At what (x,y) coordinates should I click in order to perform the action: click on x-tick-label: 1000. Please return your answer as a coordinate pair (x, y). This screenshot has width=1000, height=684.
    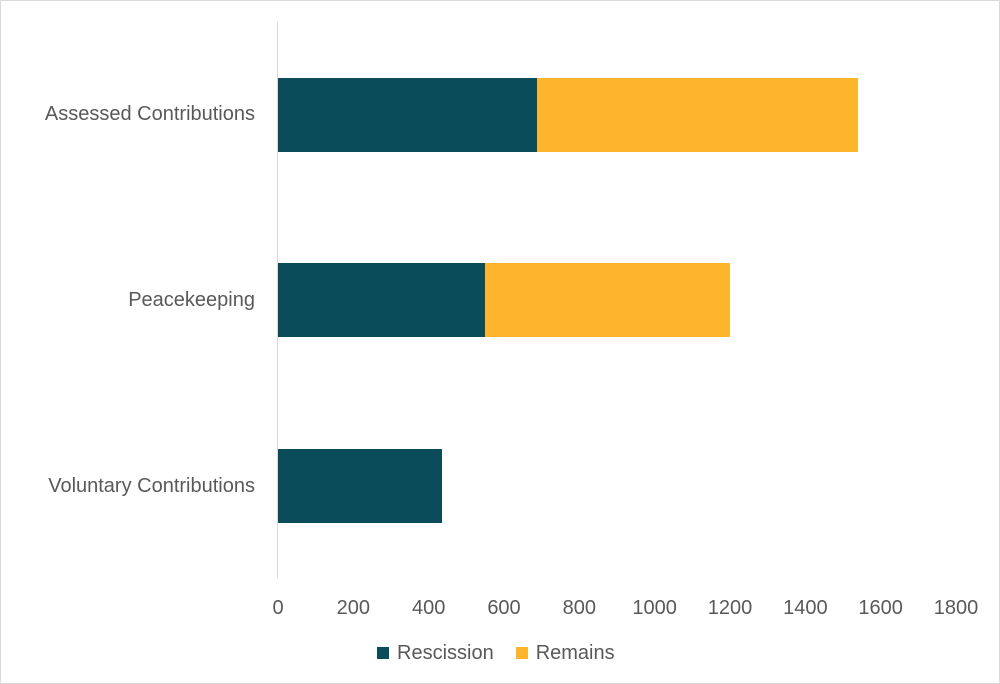
    Looking at the image, I should click on (654, 608).